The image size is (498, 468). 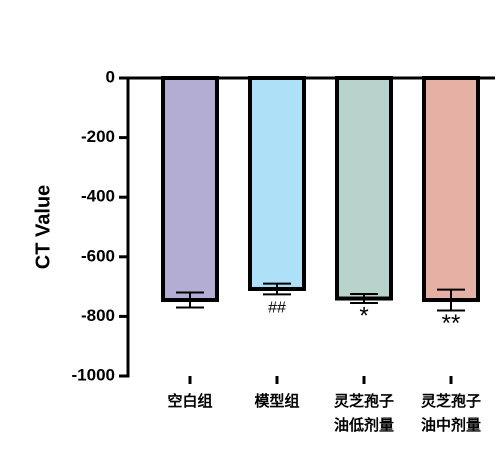 What do you see at coordinates (451, 413) in the screenshot?
I see `x-tick-label: 灵芝孢子油中剂量` at bounding box center [451, 413].